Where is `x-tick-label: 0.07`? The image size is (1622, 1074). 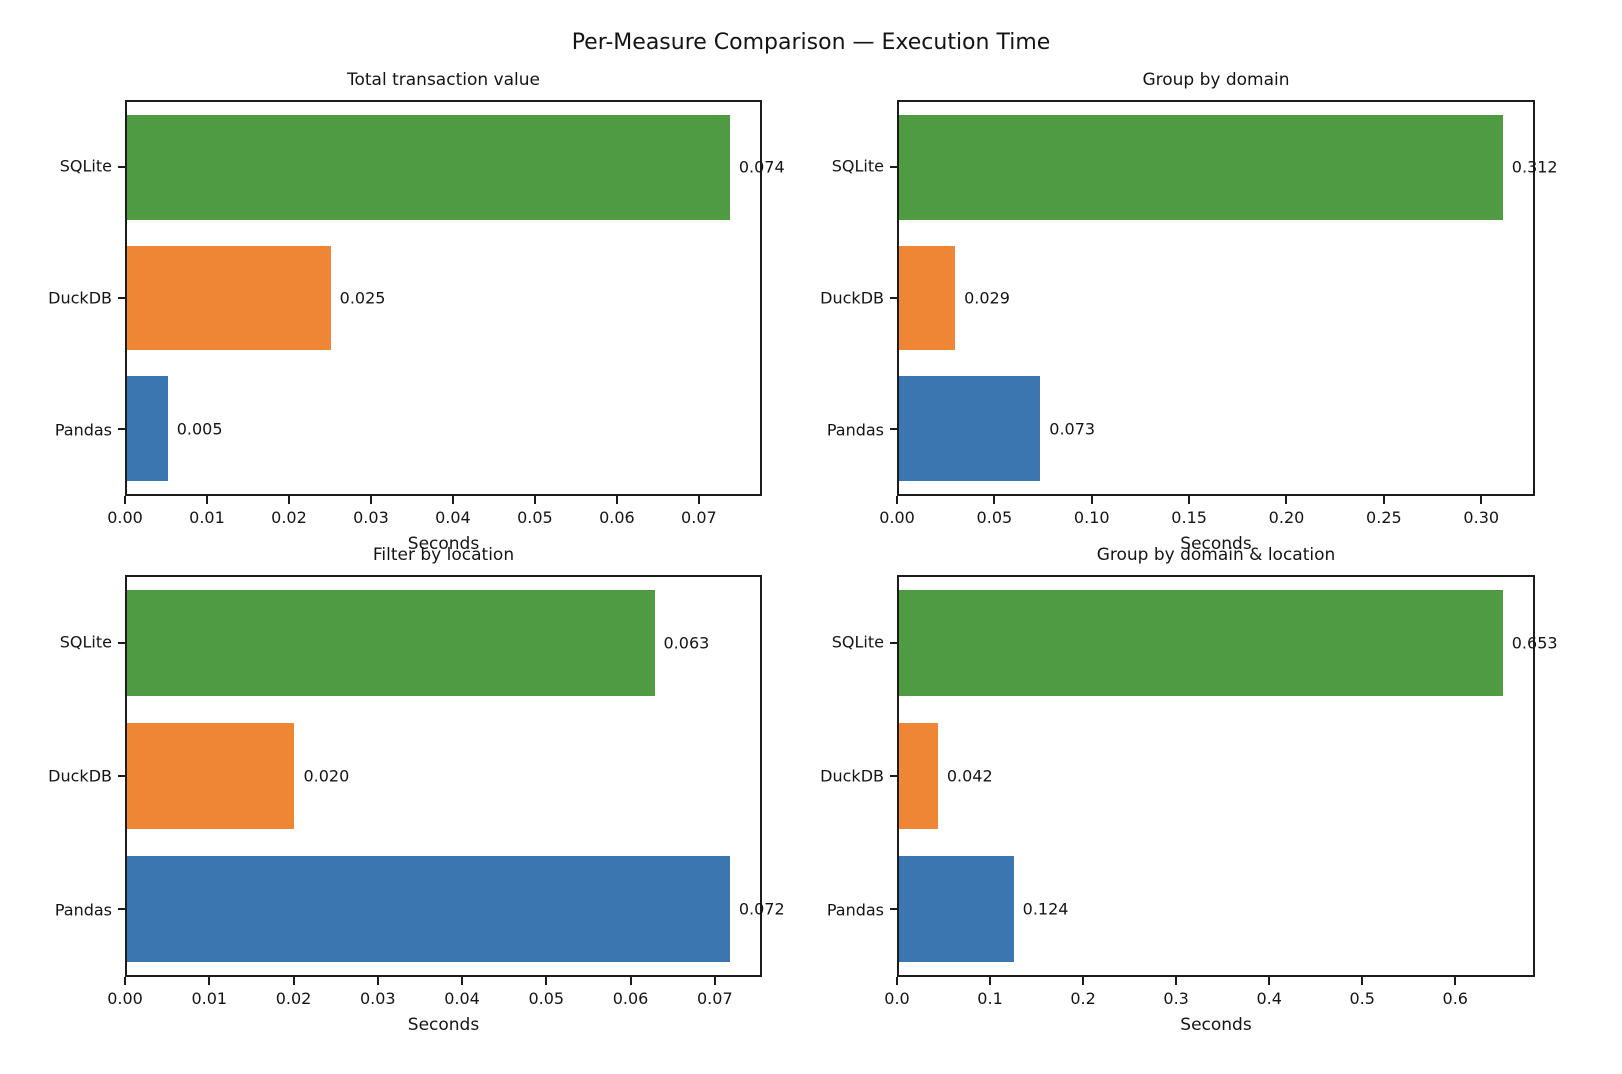
x-tick-label: 0.07 is located at coordinates (715, 998).